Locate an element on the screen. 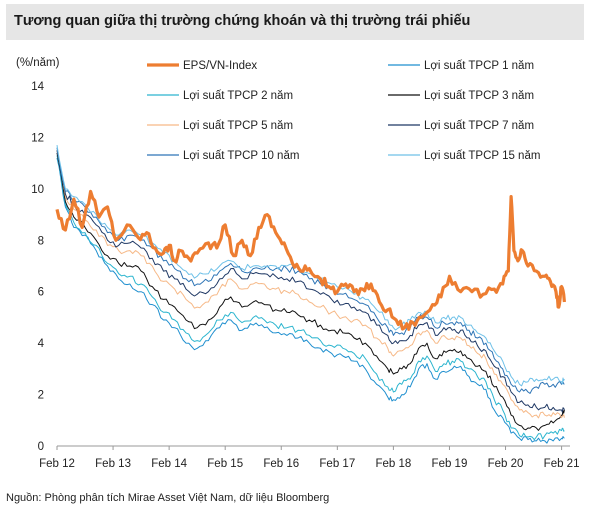 The height and width of the screenshot is (510, 600). legend-label: Lợi suất TPCP 10 năm is located at coordinates (241, 156).